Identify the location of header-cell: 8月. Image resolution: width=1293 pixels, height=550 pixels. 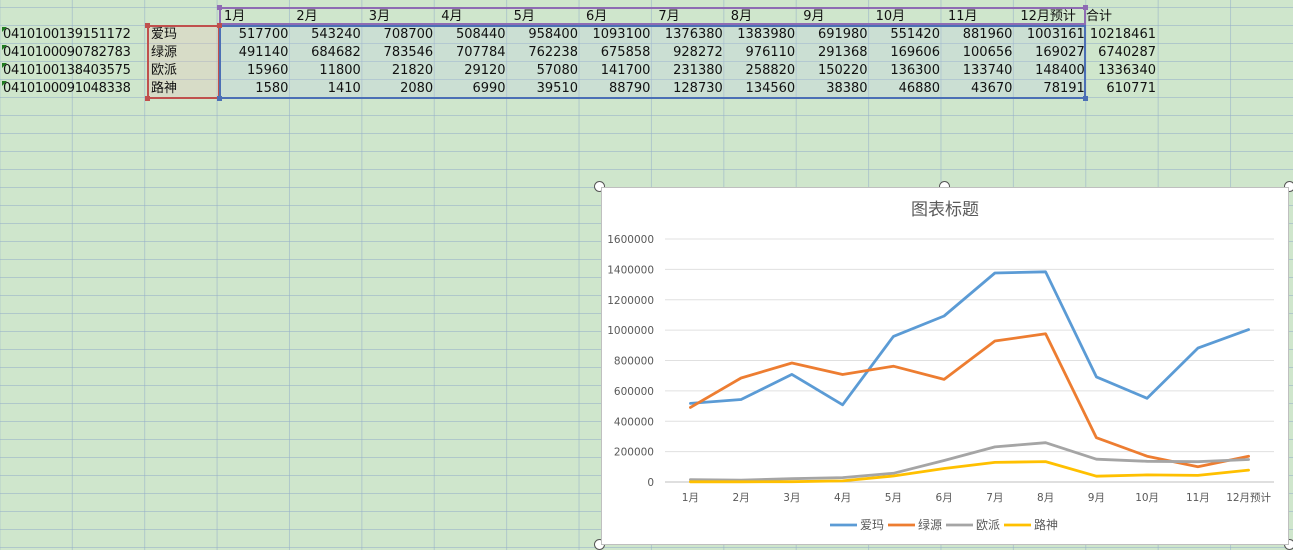
(741, 16).